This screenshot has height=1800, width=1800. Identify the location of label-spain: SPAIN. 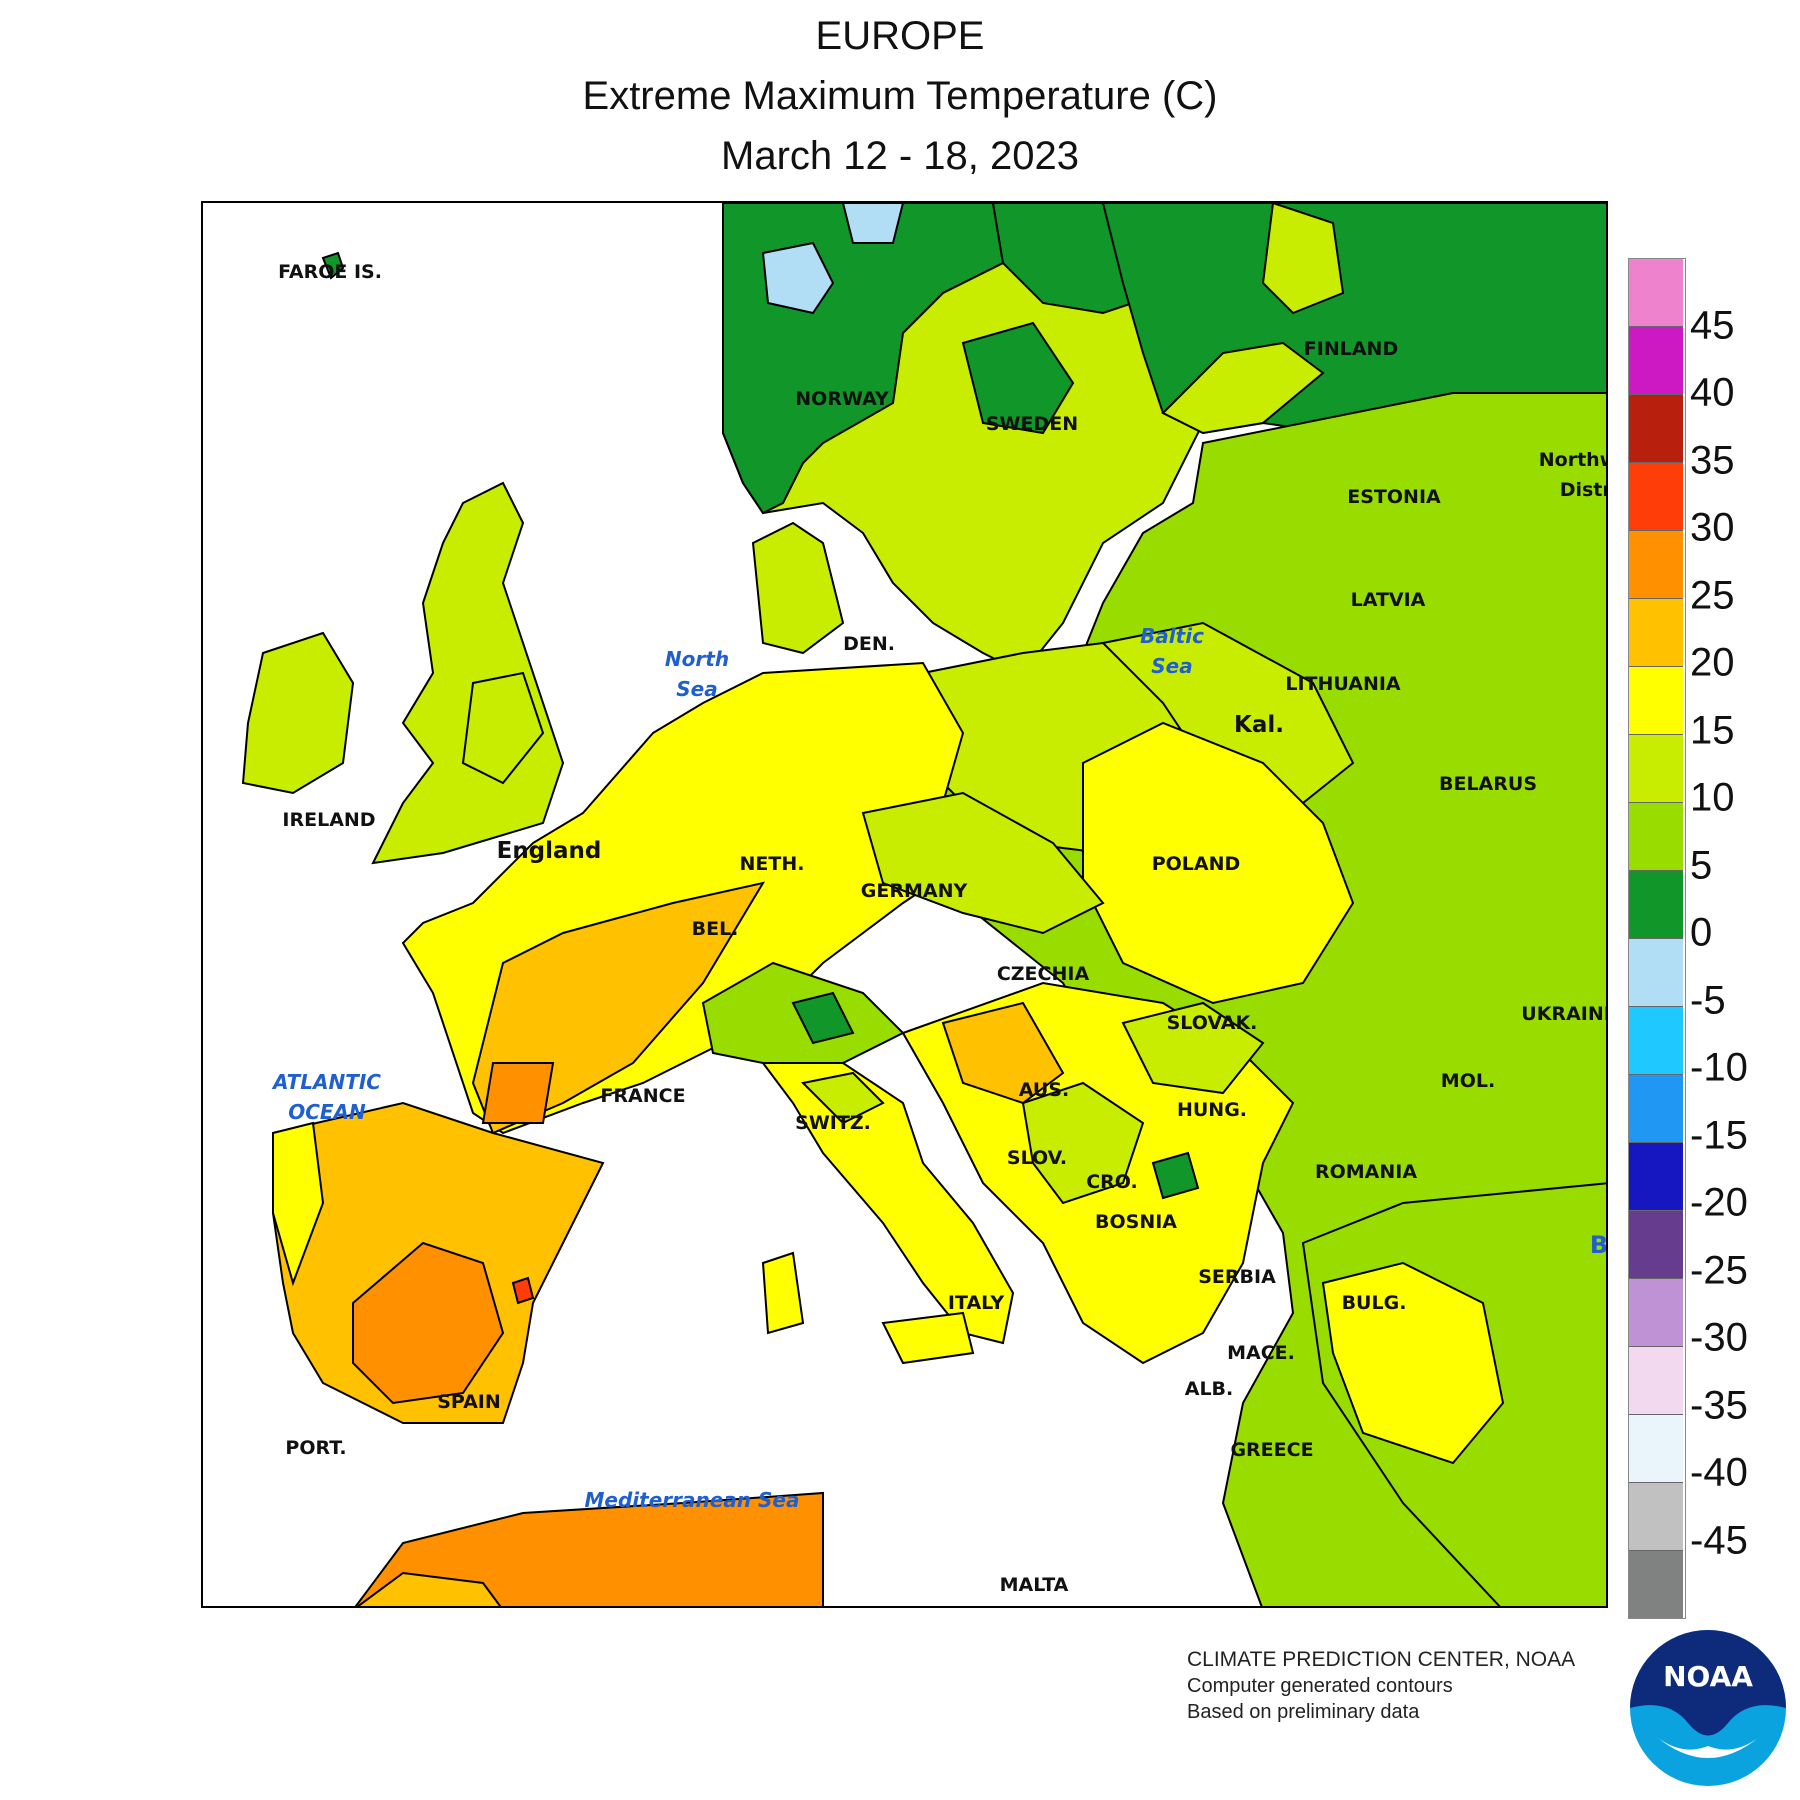
(469, 1402).